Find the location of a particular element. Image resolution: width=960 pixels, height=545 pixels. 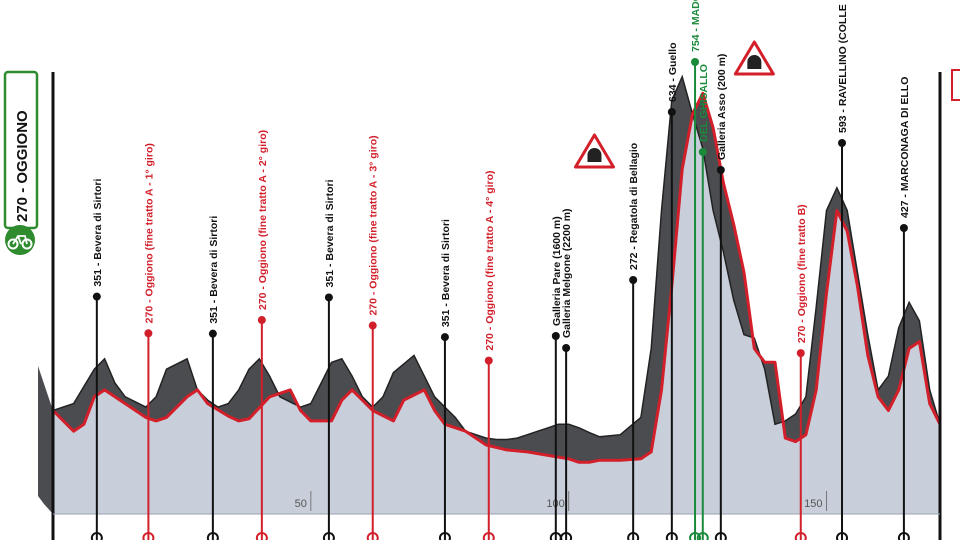

point-label: 272 - Regatola di Bellagio is located at coordinates (634, 206).